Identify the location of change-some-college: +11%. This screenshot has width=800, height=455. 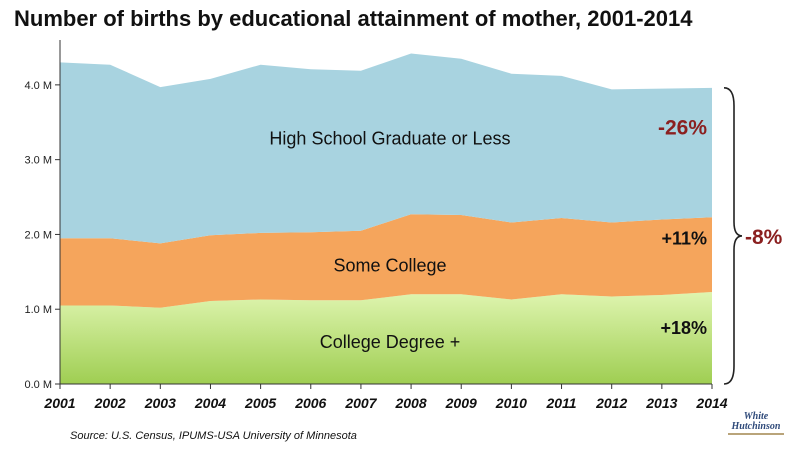
(684, 239).